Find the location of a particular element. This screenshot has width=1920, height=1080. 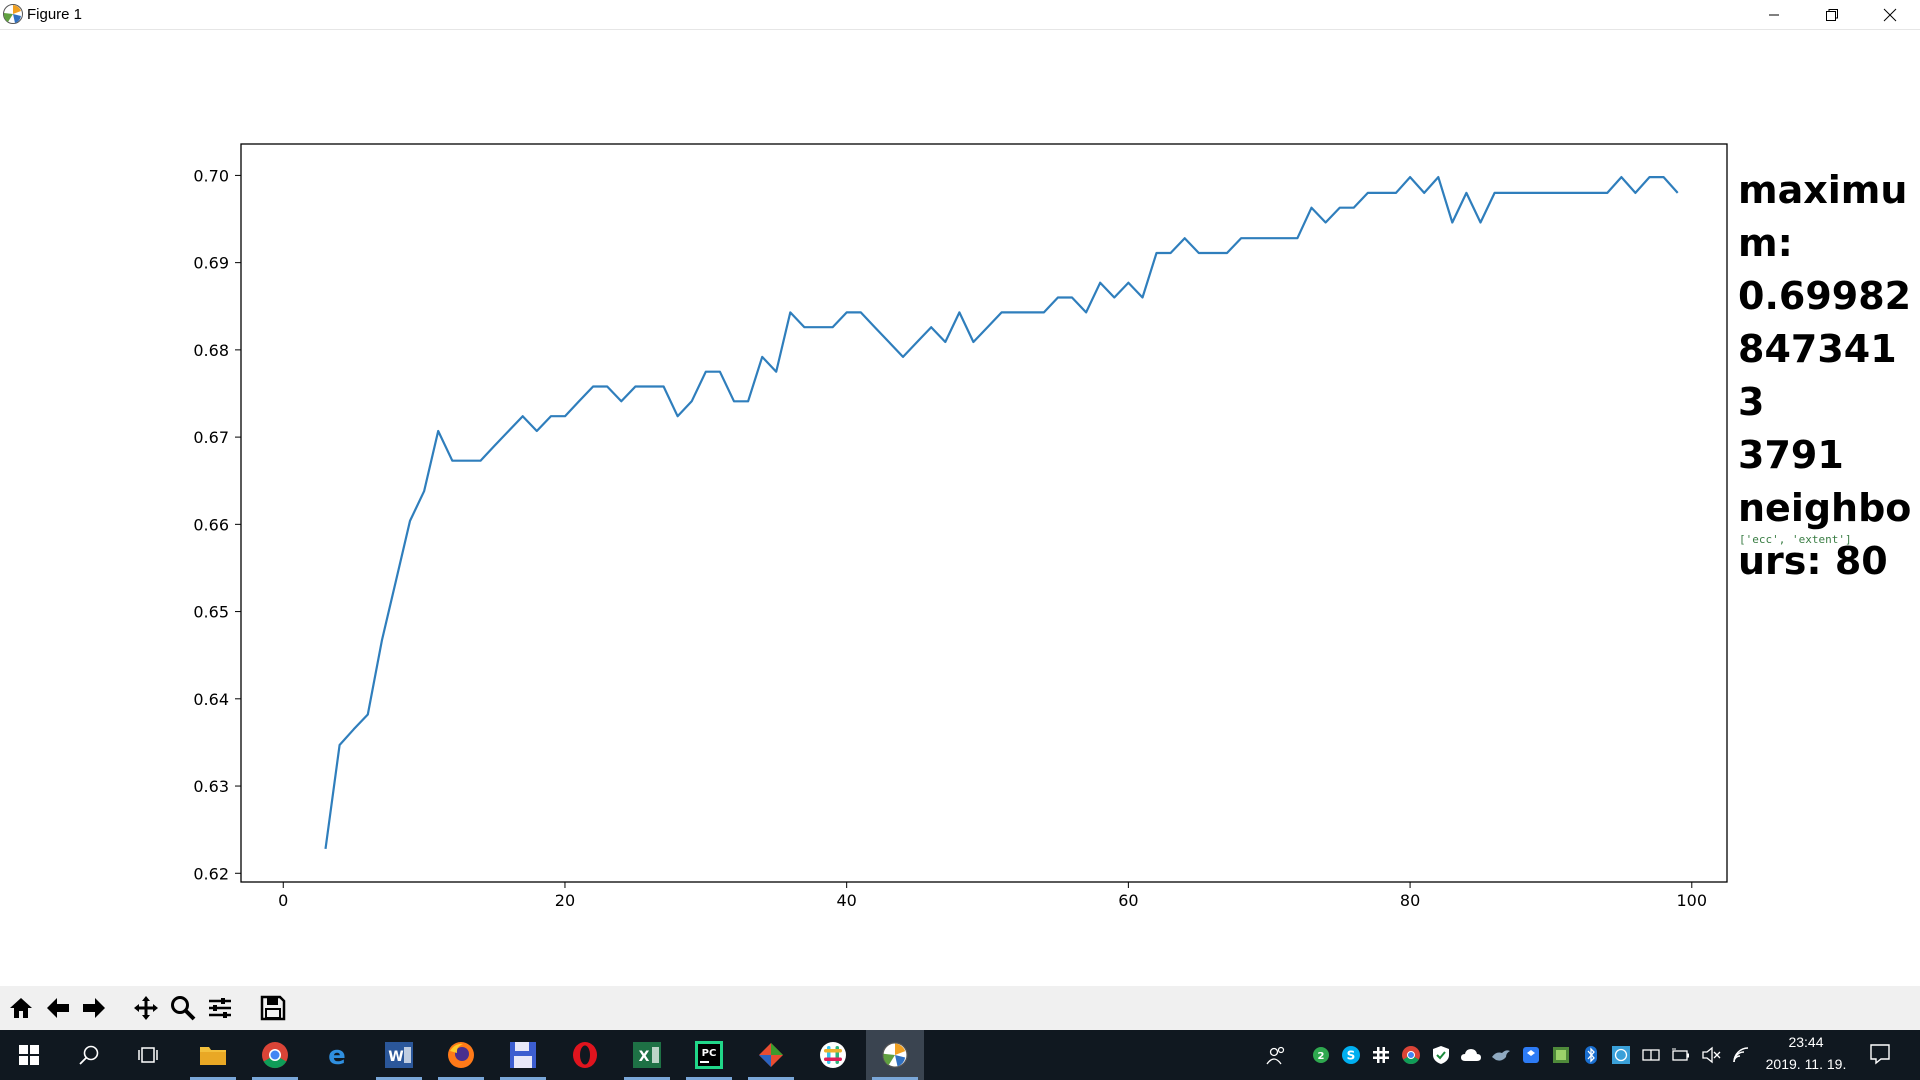

feature-list-annotation: ['ecc', 'extent'] is located at coordinates (1795, 539).